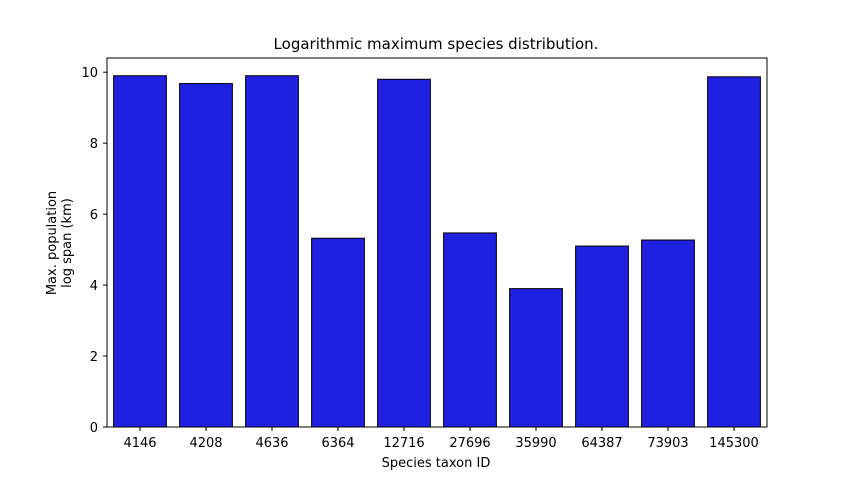 This screenshot has width=852, height=480. What do you see at coordinates (89, 73) in the screenshot?
I see `y-tick-label: 10` at bounding box center [89, 73].